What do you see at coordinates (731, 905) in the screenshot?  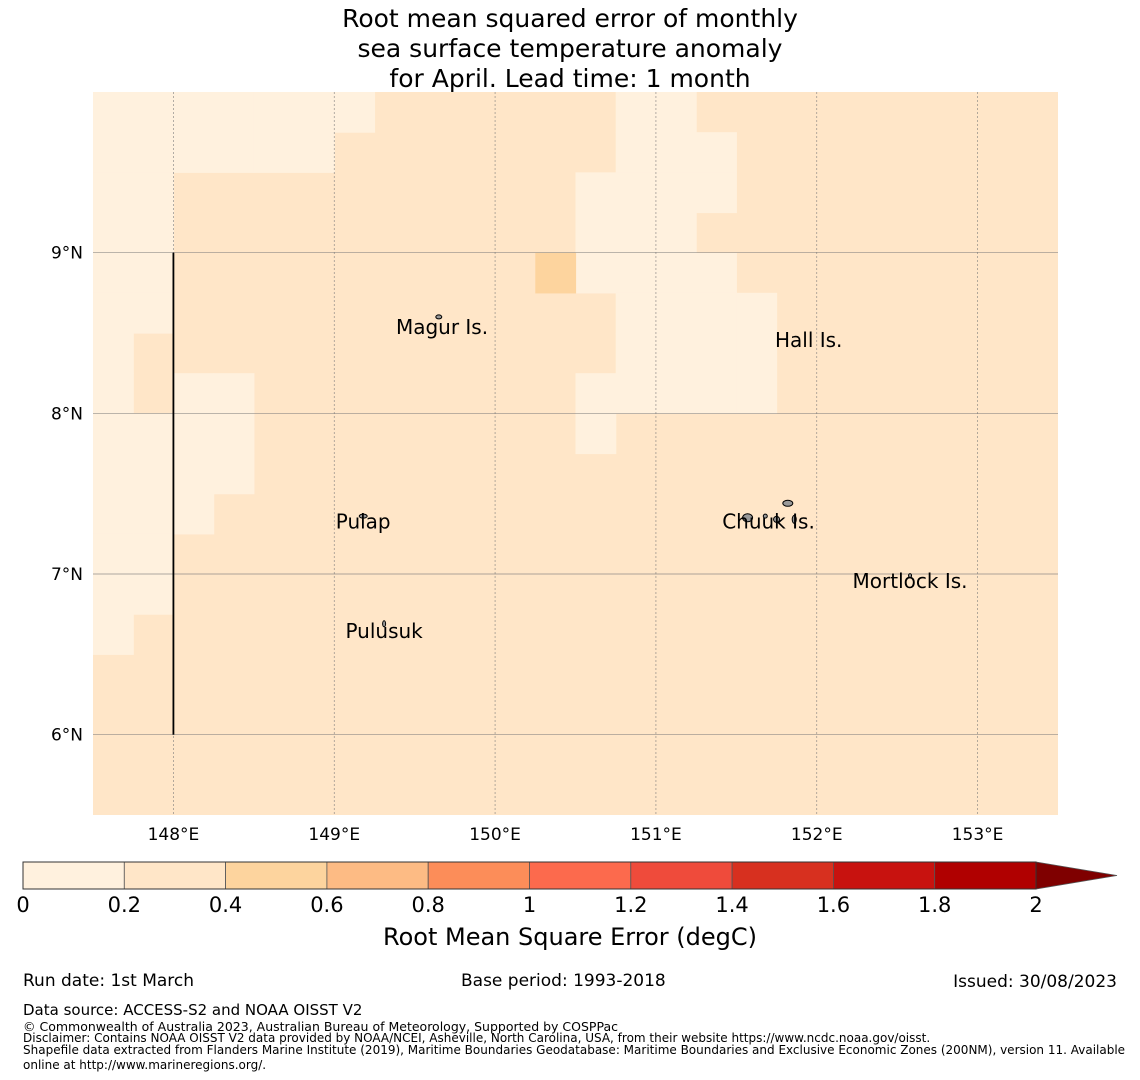 I see `colorbar-tick-label: 1.4` at bounding box center [731, 905].